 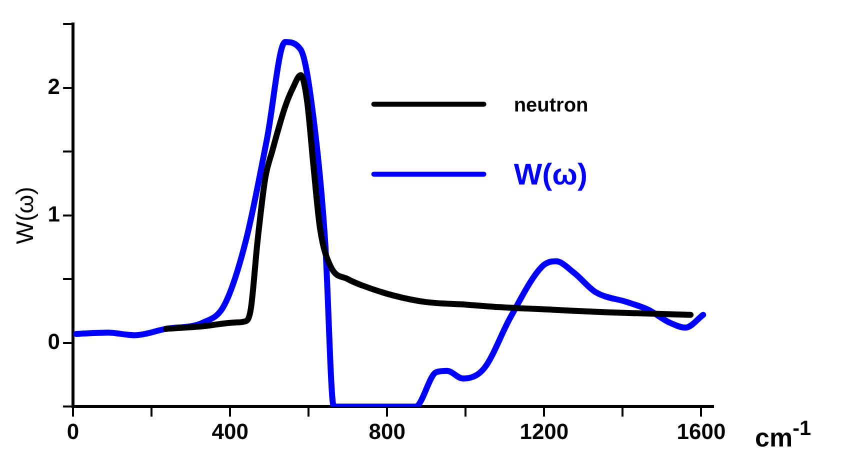 I want to click on x-tick-label: 400, so click(x=230, y=431).